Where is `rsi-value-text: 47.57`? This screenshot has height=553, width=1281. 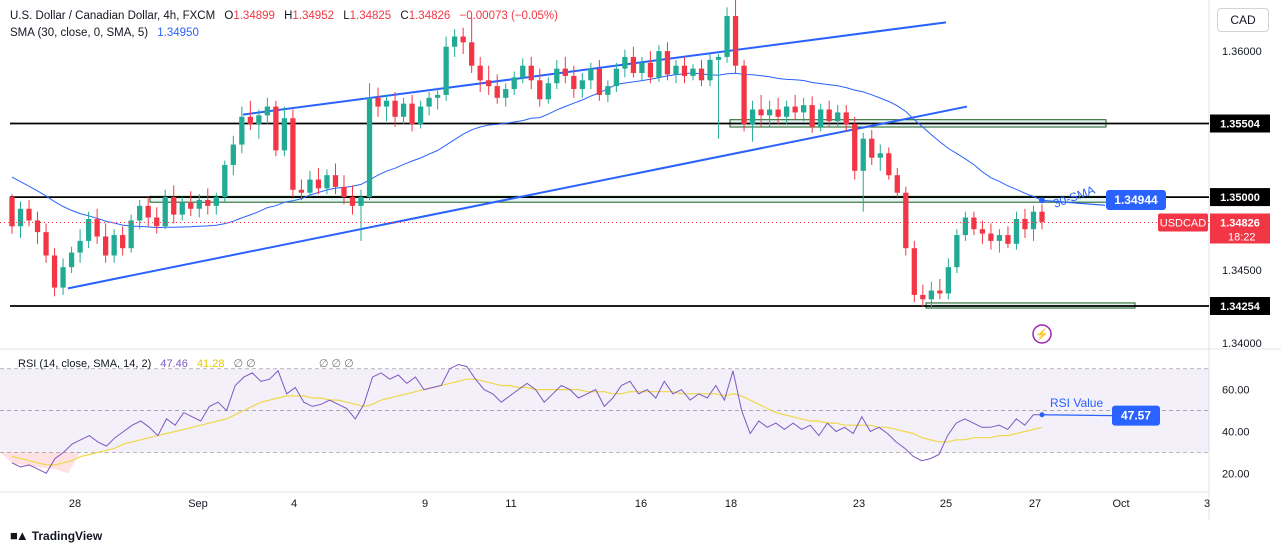 rsi-value-text: 47.57 is located at coordinates (1136, 416).